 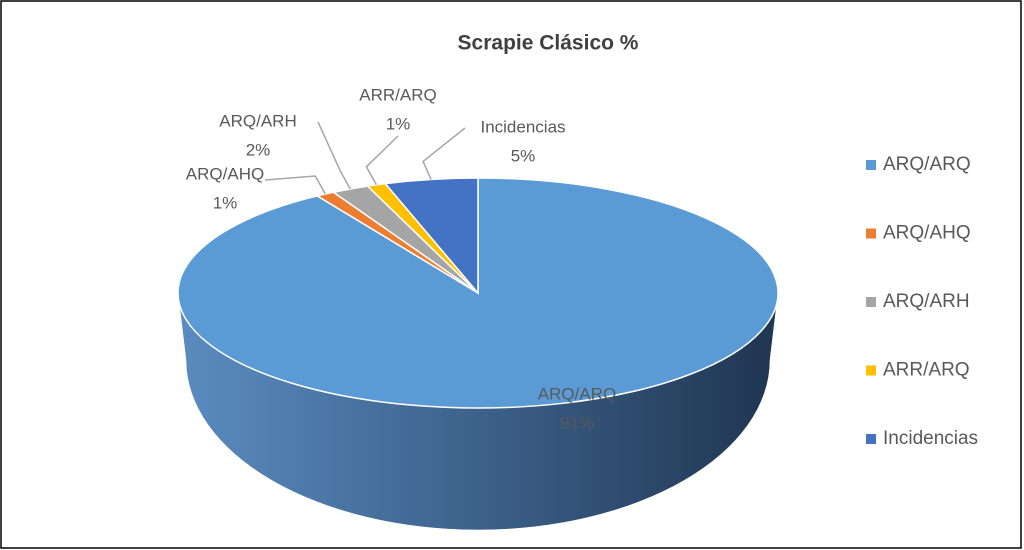 What do you see at coordinates (926, 370) in the screenshot?
I see `legend-label: ARR/ARQ` at bounding box center [926, 370].